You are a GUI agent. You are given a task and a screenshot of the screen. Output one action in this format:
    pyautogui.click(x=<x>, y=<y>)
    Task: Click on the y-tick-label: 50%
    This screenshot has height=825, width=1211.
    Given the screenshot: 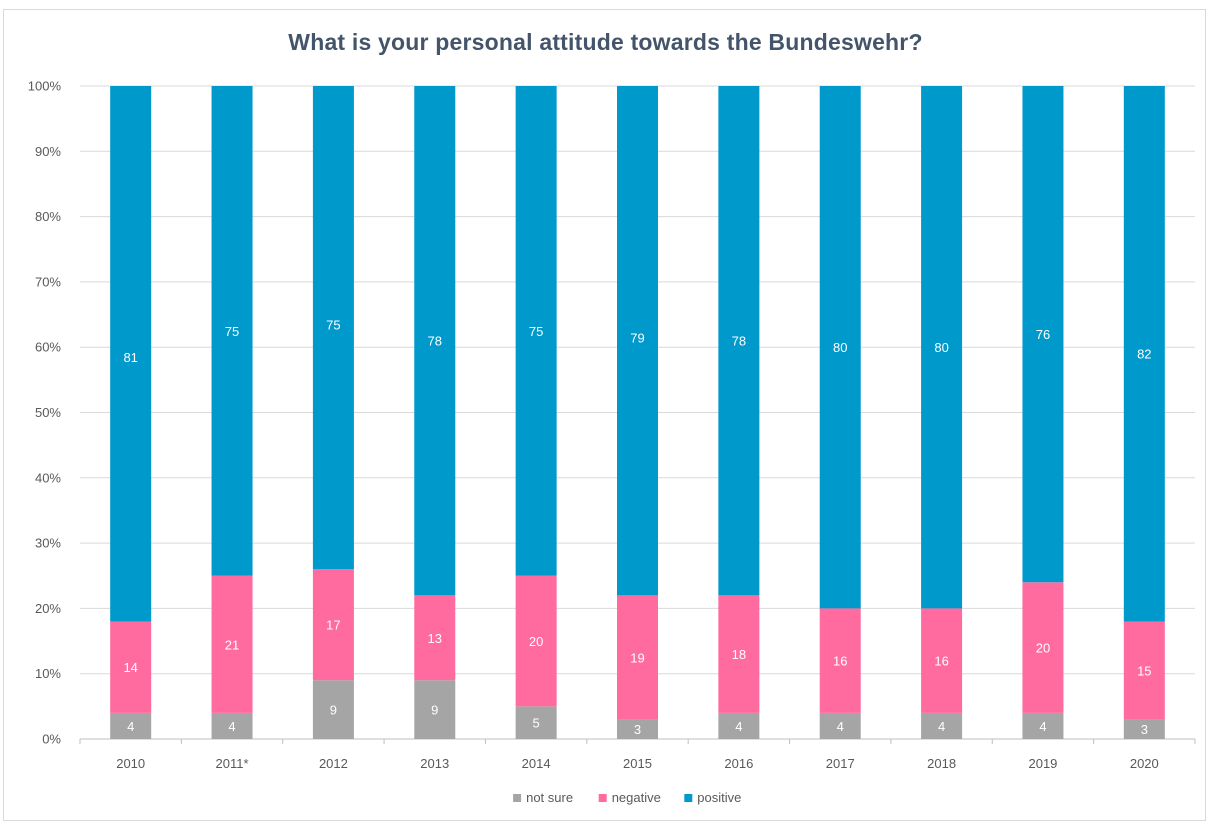 What is the action you would take?
    pyautogui.click(x=48, y=412)
    